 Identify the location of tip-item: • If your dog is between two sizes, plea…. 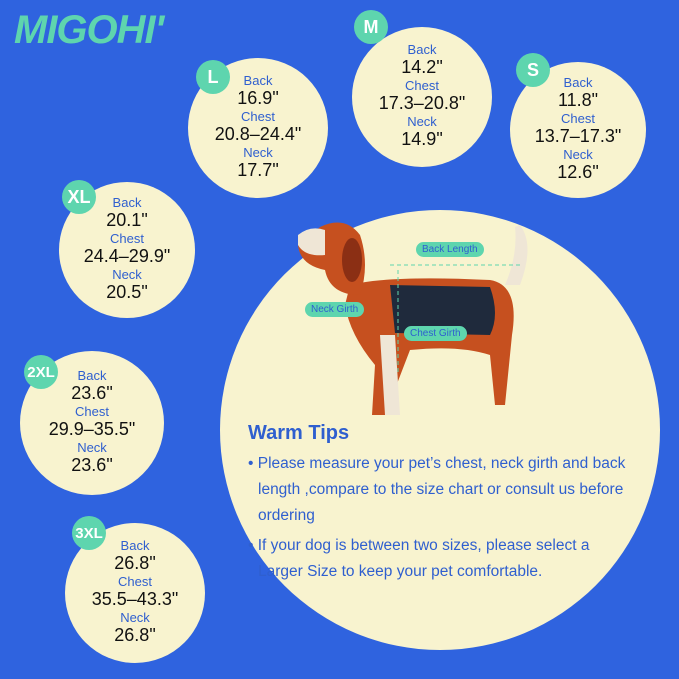
(419, 558).